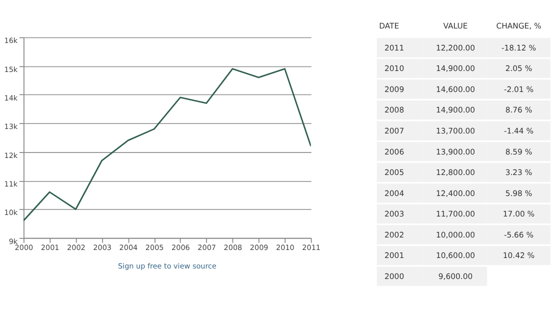  Describe the element at coordinates (13, 241) in the screenshot. I see `y-tick-label: 9k` at that location.